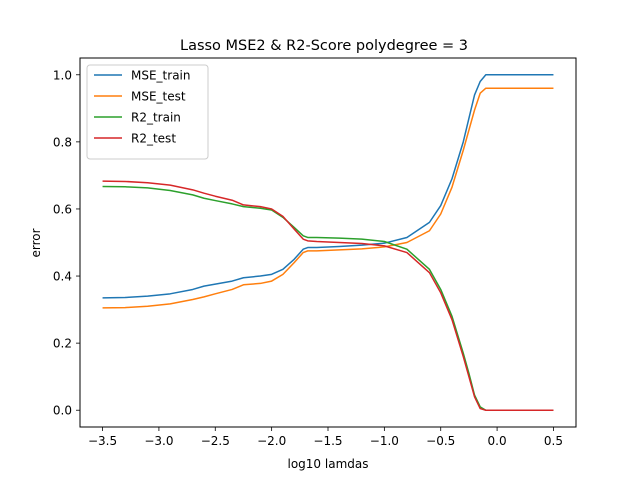  Describe the element at coordinates (324, 46) in the screenshot. I see `chart-title: Lasso MSE2 & R2-Score polydegree = 3` at that location.